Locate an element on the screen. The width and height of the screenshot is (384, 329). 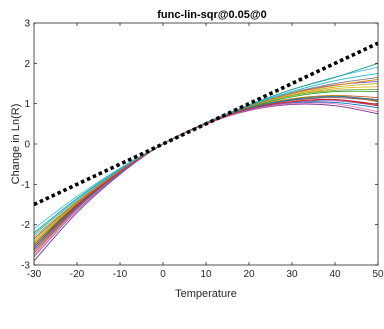
x-axis-label: Temperature is located at coordinates (206, 294).